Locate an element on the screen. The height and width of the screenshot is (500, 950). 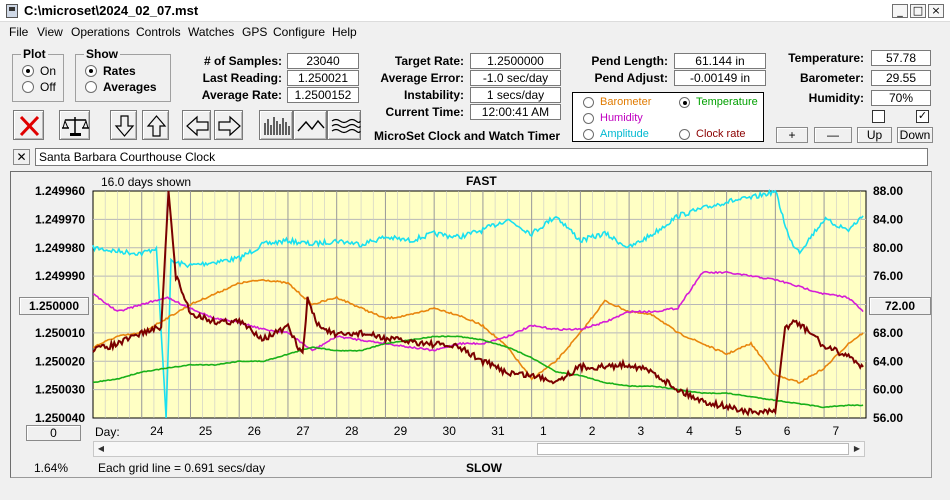
pend-length-label: Pend Length: is located at coordinates (629, 61).